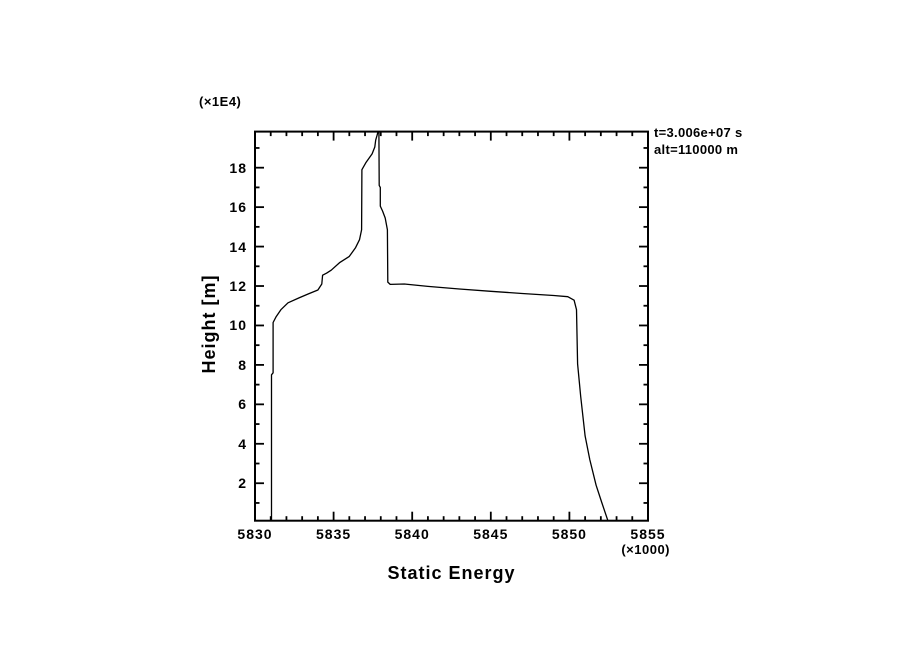  What do you see at coordinates (242, 483) in the screenshot?
I see `y-tick-label: 2` at bounding box center [242, 483].